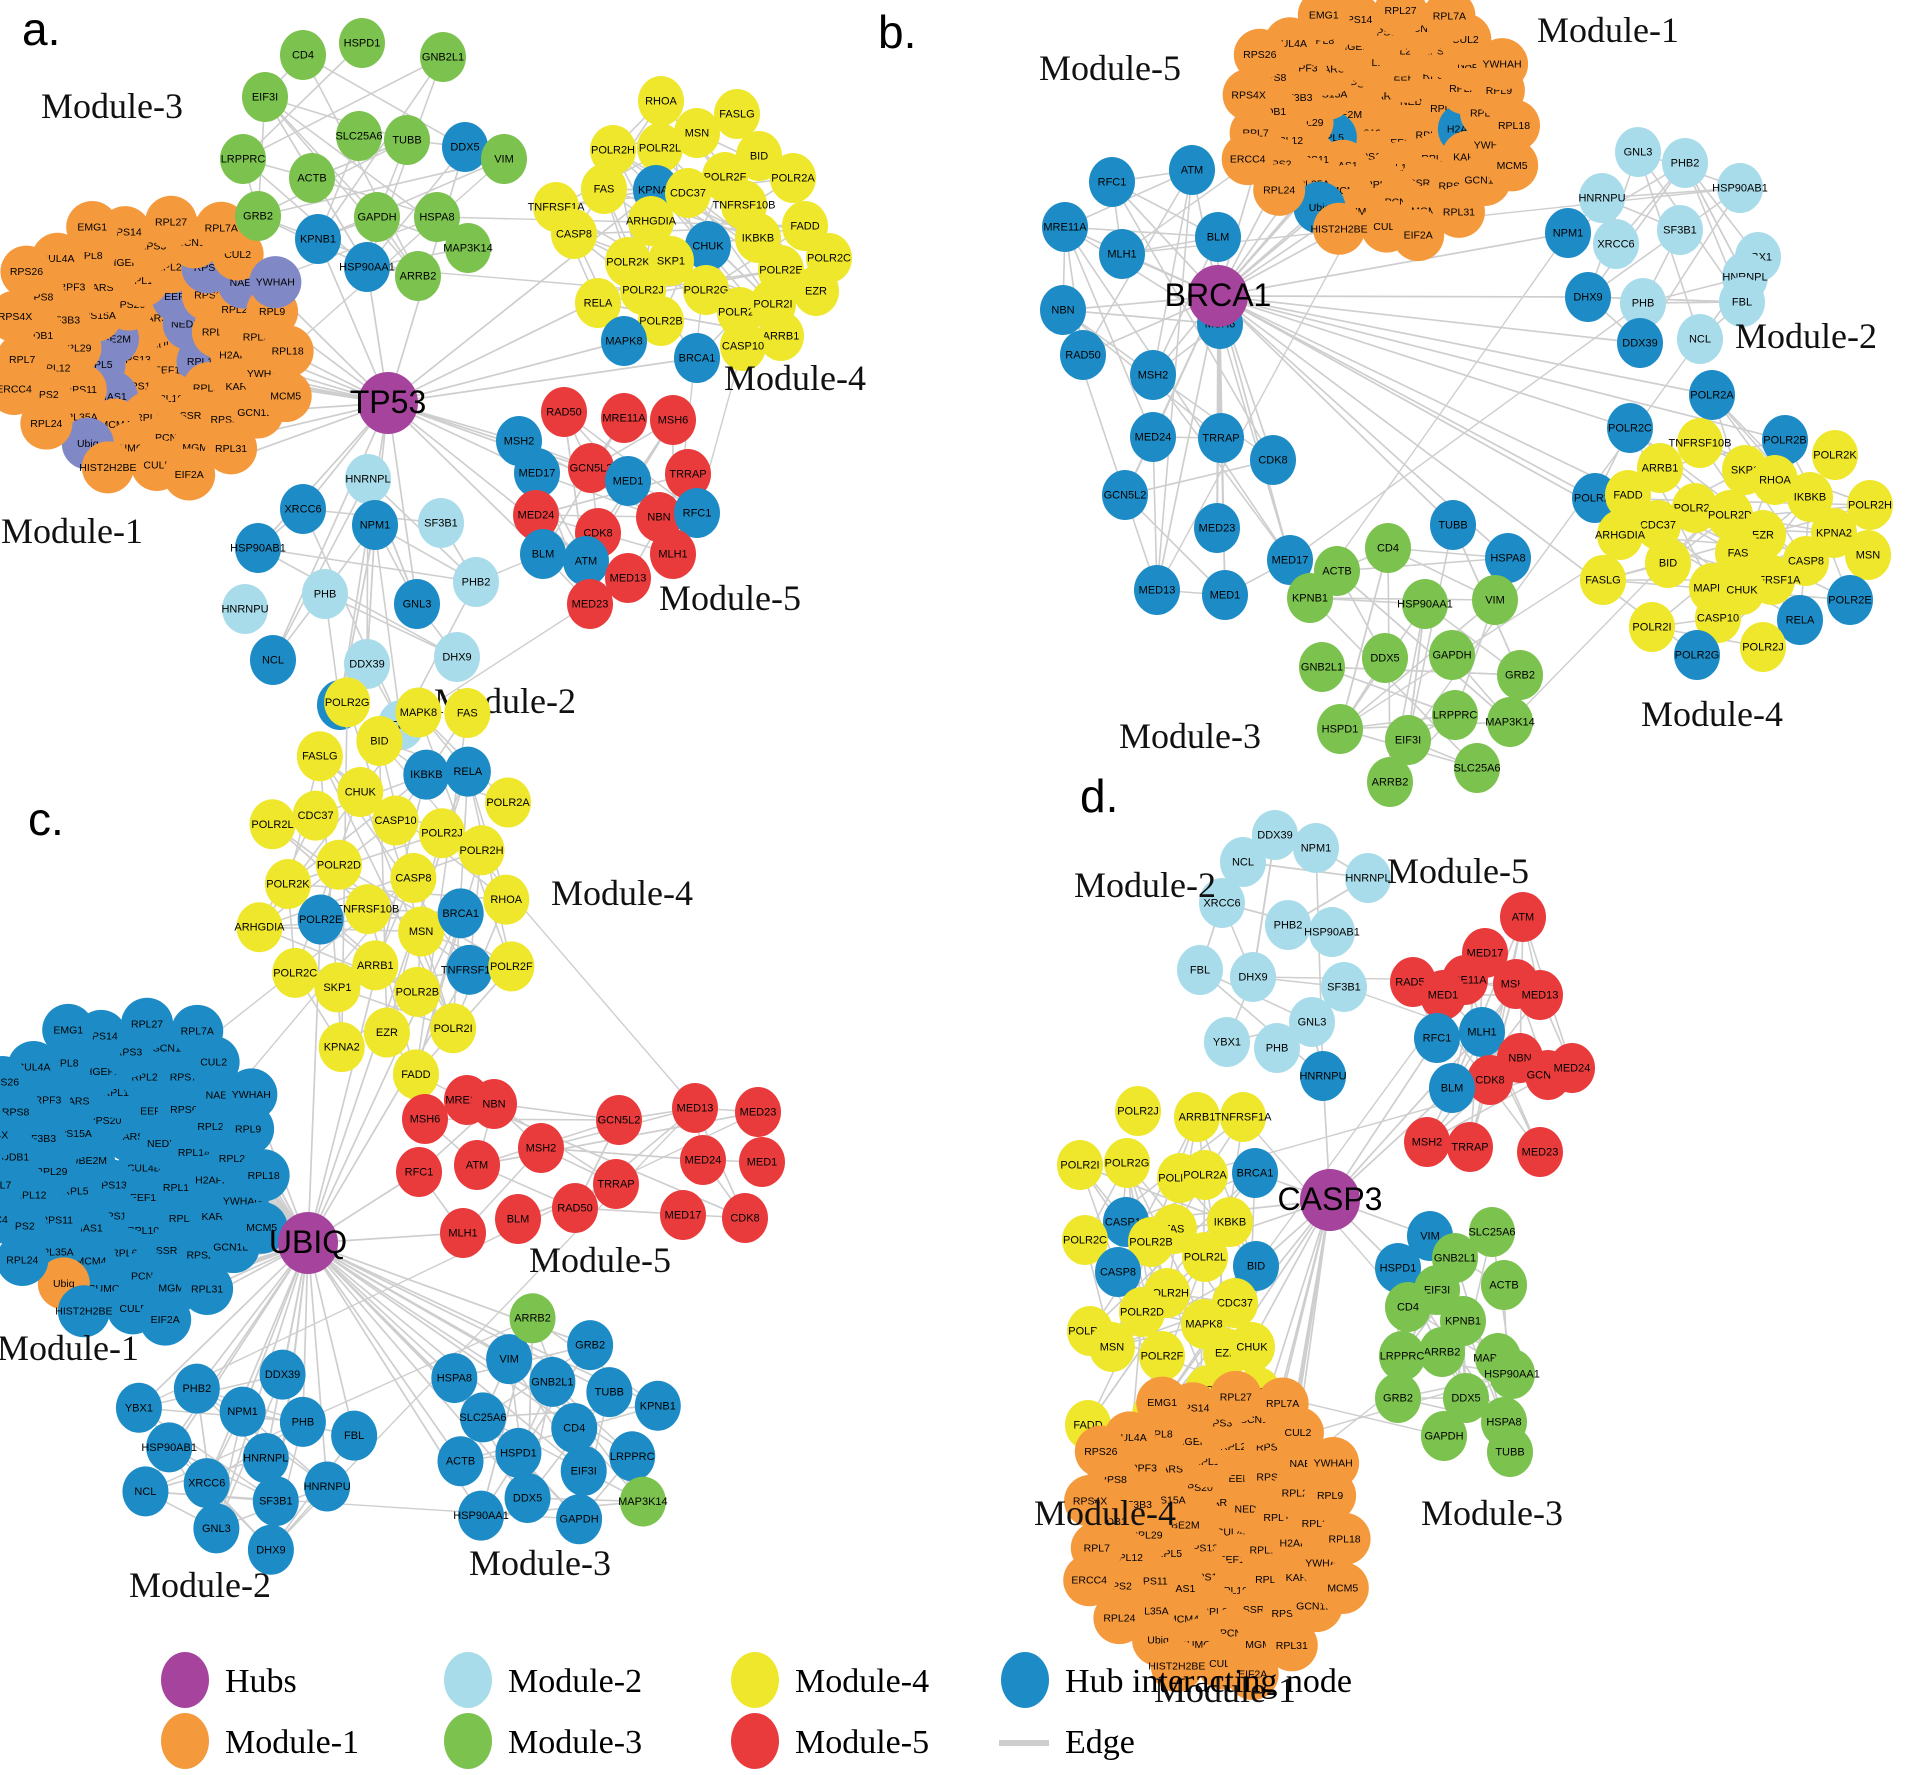 Image resolution: width=1923 pixels, height=1775 pixels. Describe the element at coordinates (242, 1411) in the screenshot. I see `protein-node-NPM1` at that location.